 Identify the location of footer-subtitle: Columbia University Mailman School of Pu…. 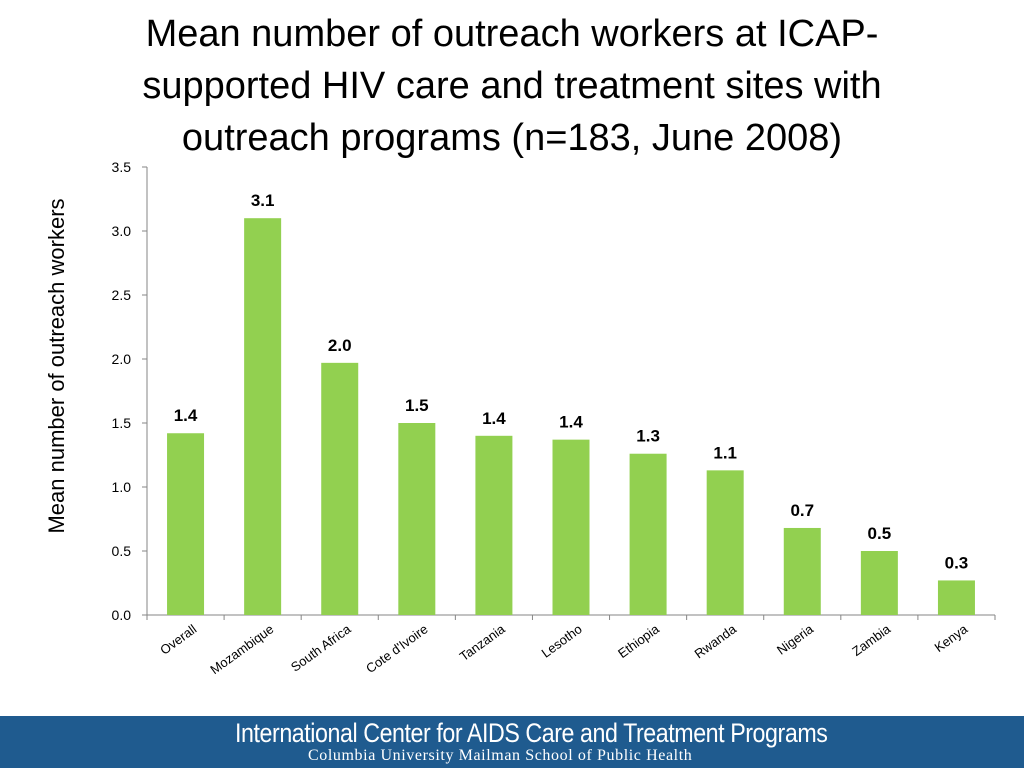
(500, 755).